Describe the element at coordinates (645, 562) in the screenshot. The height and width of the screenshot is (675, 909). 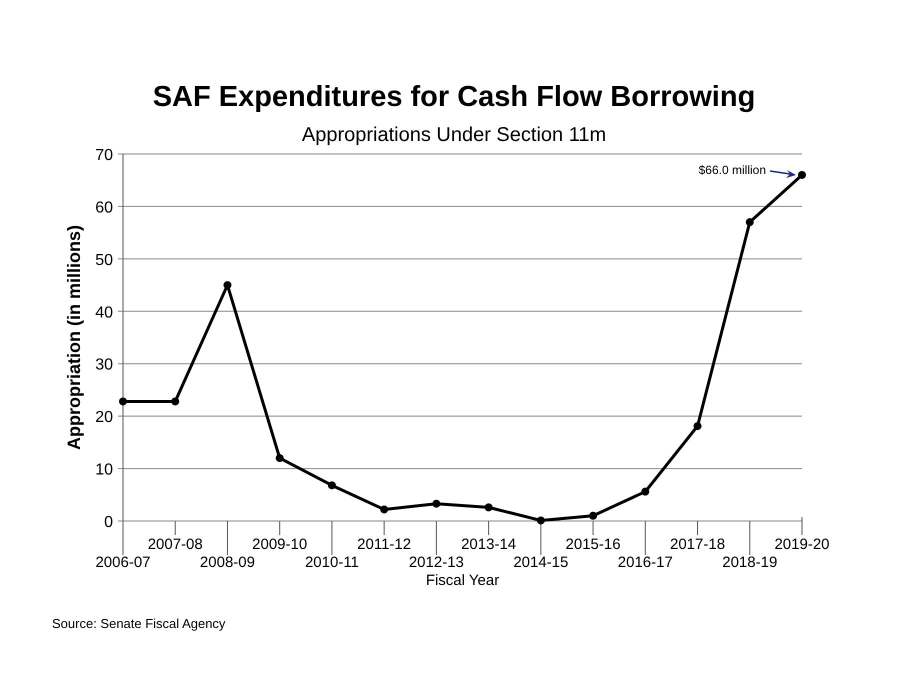
I see `x-tick-label: 2016-17` at that location.